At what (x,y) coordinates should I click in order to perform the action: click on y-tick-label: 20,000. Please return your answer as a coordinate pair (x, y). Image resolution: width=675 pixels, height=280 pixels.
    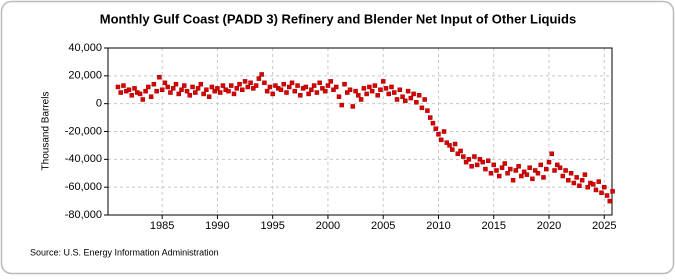
    Looking at the image, I should click on (85, 76).